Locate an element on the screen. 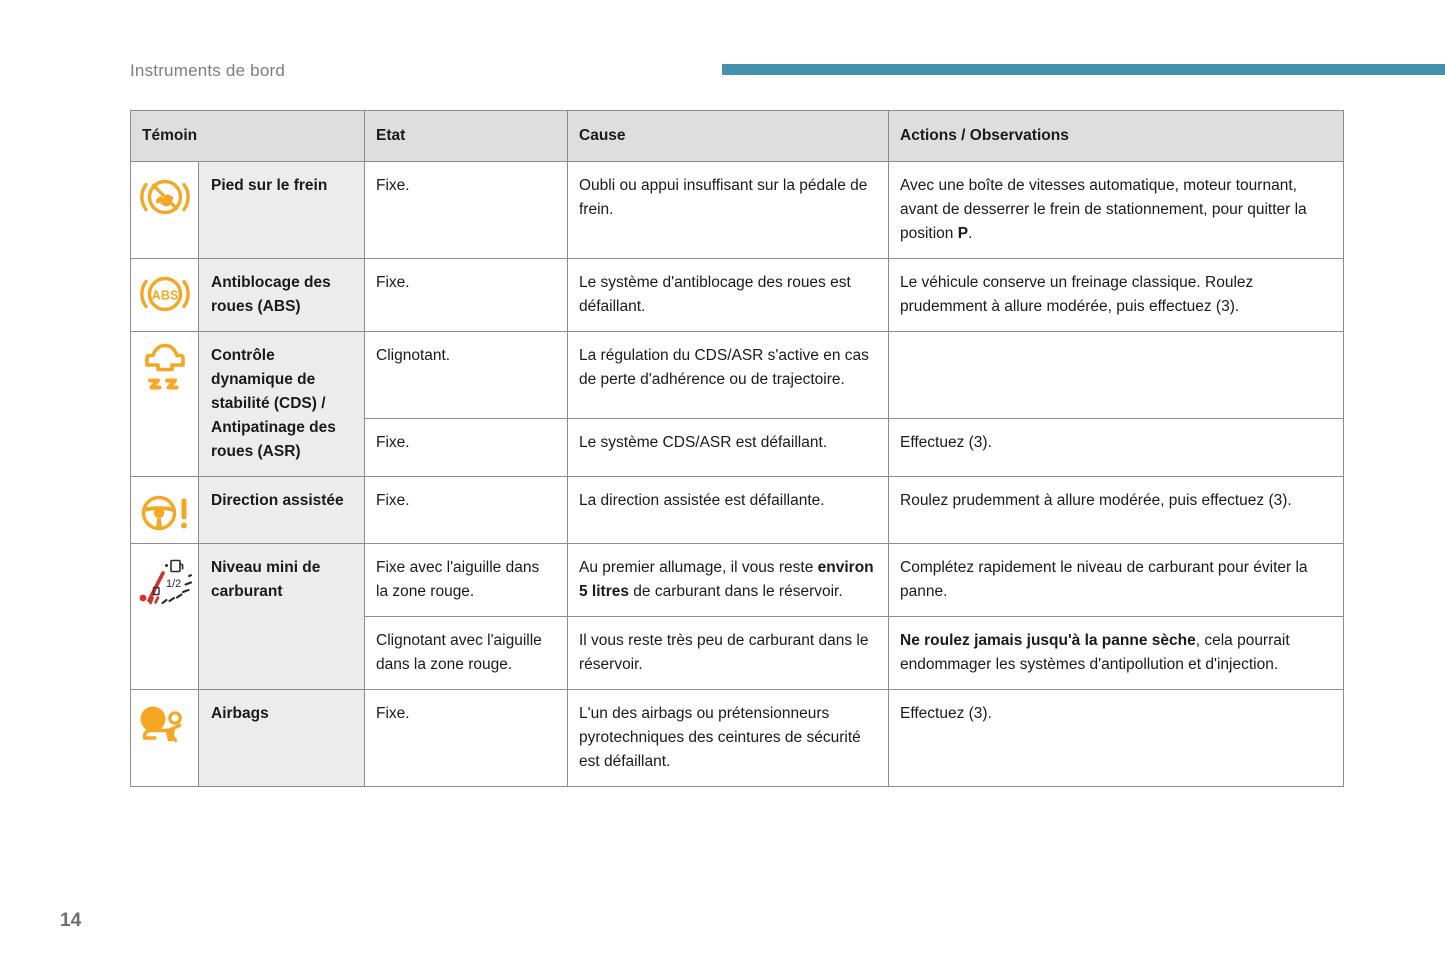  cause-text-pre: Au premier allumage, il vous reste is located at coordinates (698, 568).